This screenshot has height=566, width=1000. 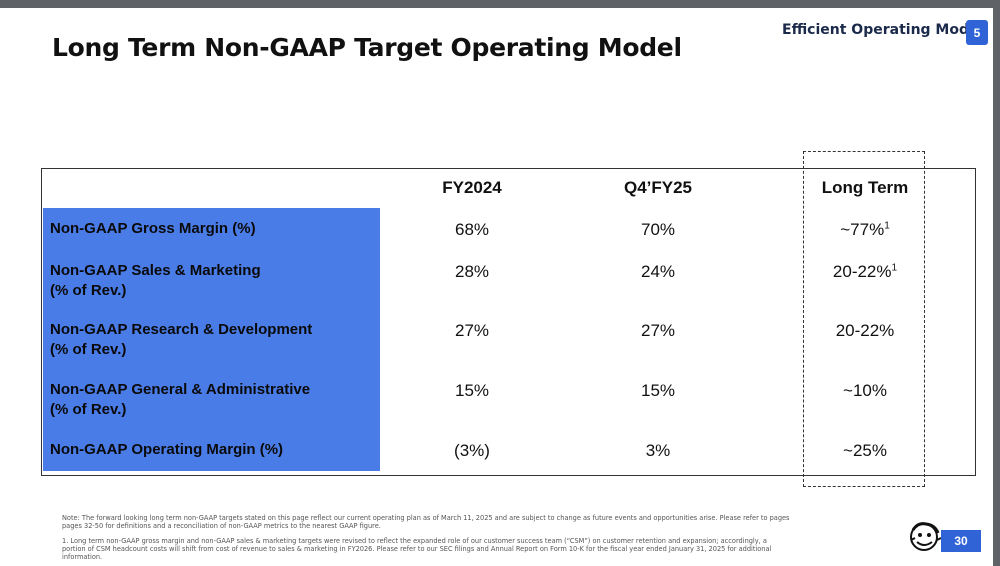 I want to click on cell-rd-long-term: 20-22%, so click(x=865, y=330).